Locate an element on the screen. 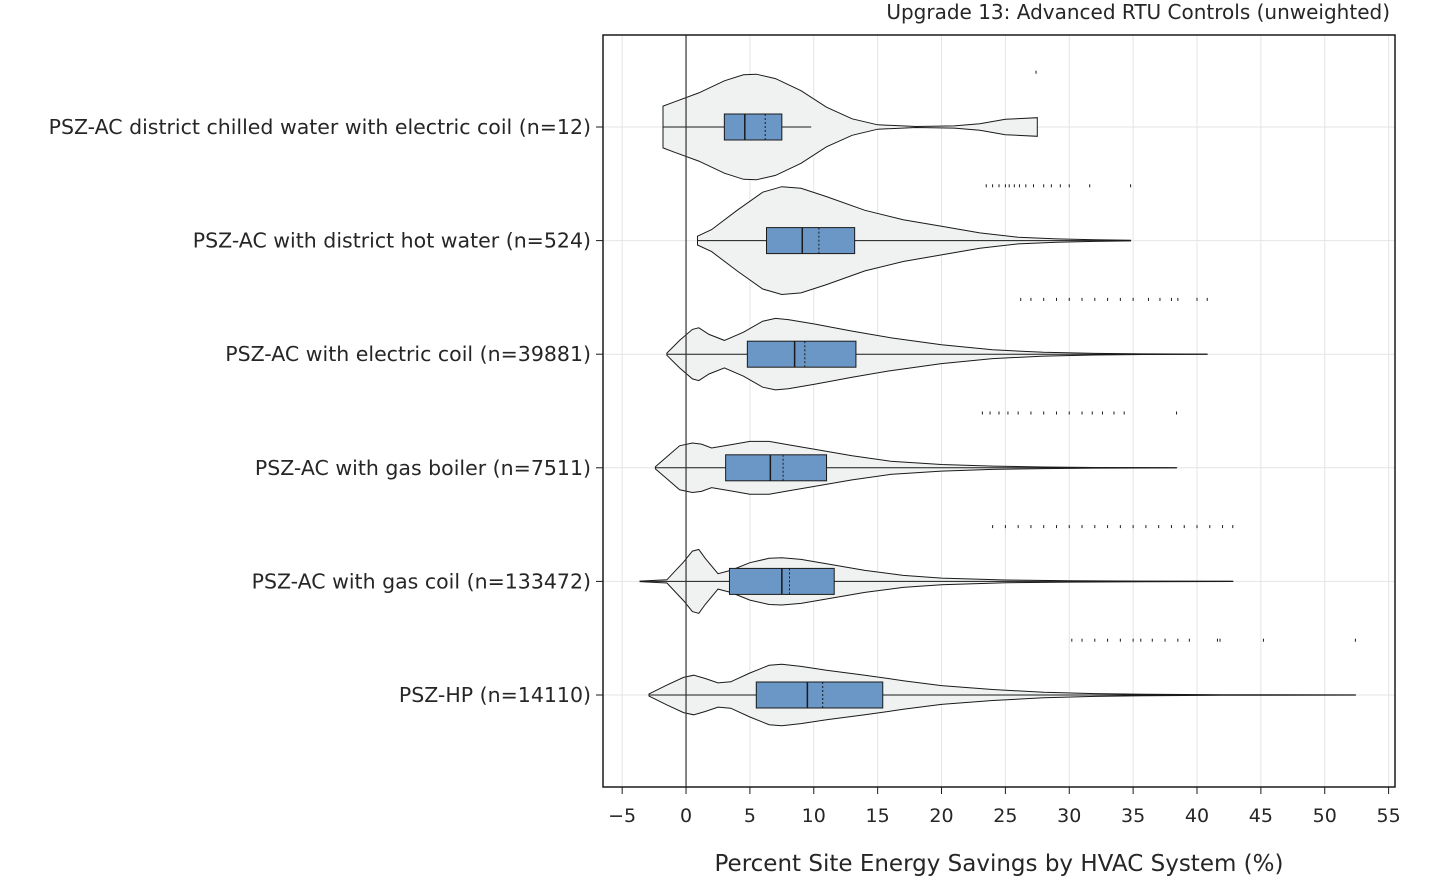 This screenshot has width=1430, height=894. x-tick-label: 10 is located at coordinates (814, 816).